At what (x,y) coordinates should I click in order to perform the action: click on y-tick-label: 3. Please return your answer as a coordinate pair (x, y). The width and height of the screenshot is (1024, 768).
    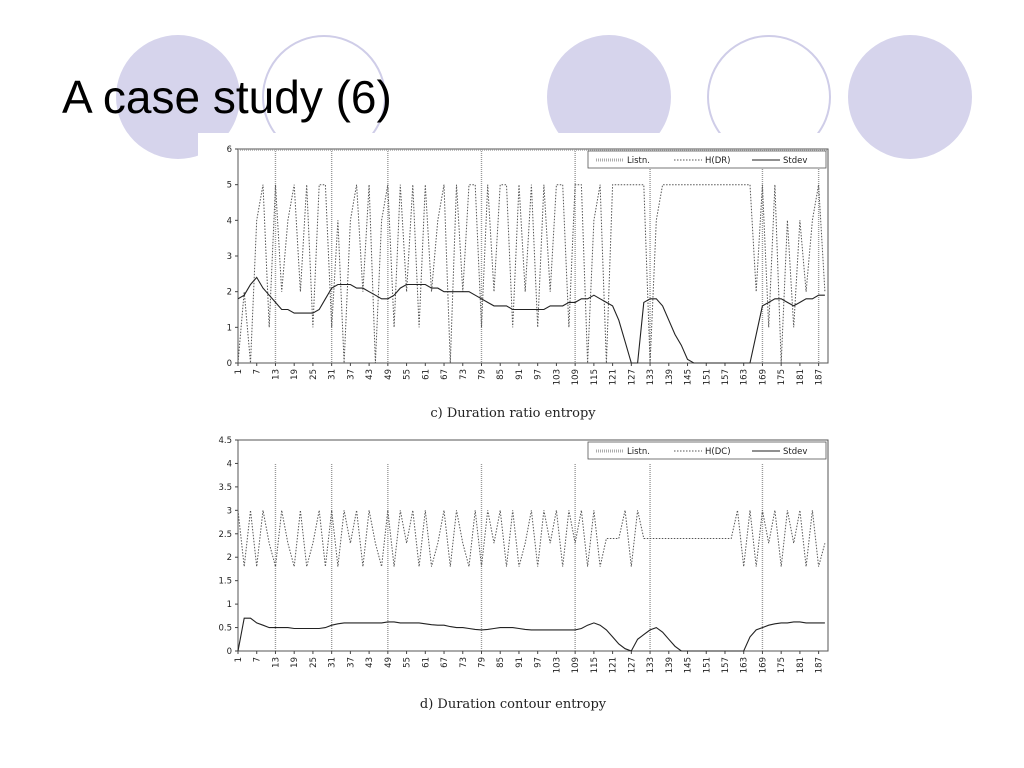
    Looking at the image, I should click on (229, 511).